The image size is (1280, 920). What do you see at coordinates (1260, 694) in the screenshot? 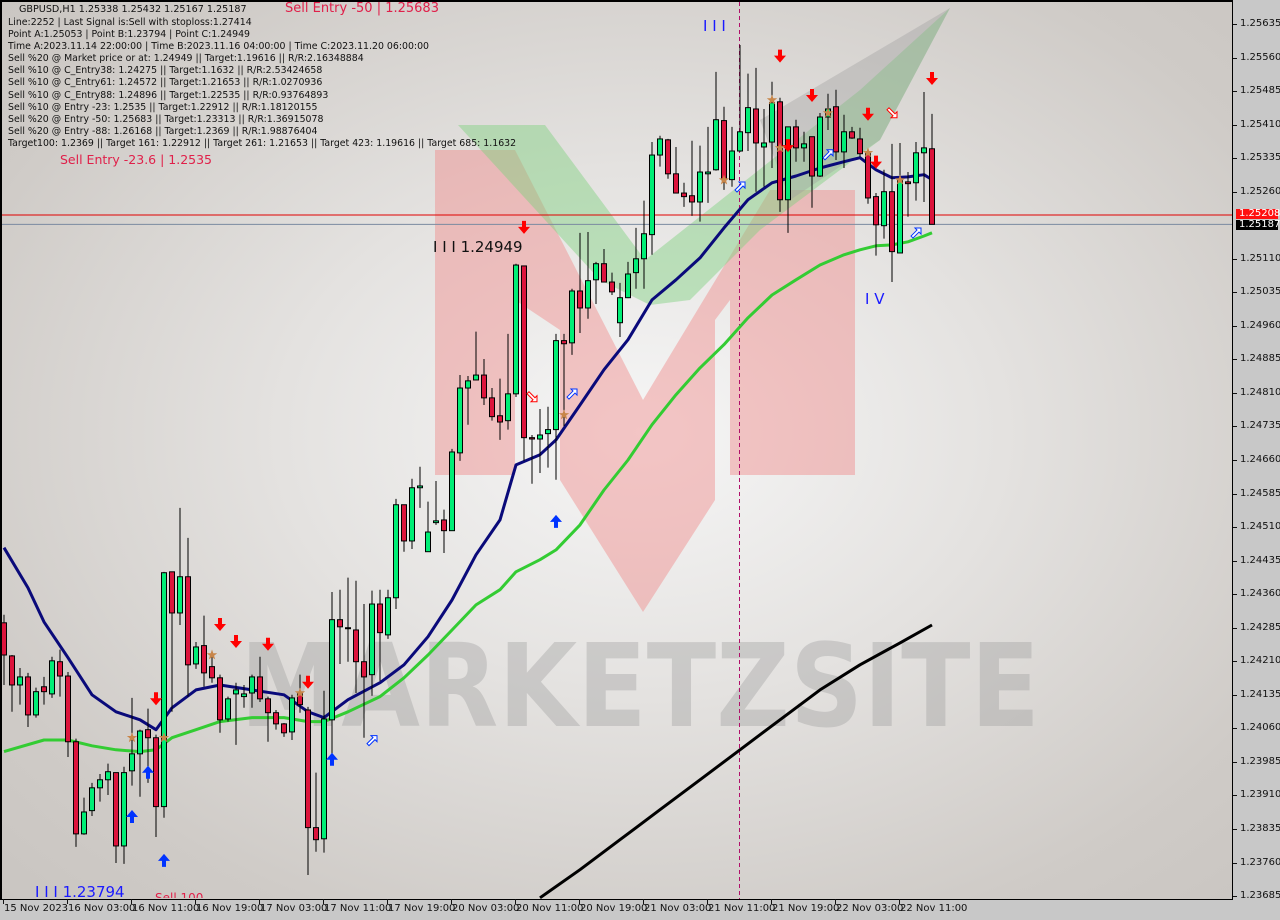
I see `price-tick-label: 1.24135` at bounding box center [1260, 694].